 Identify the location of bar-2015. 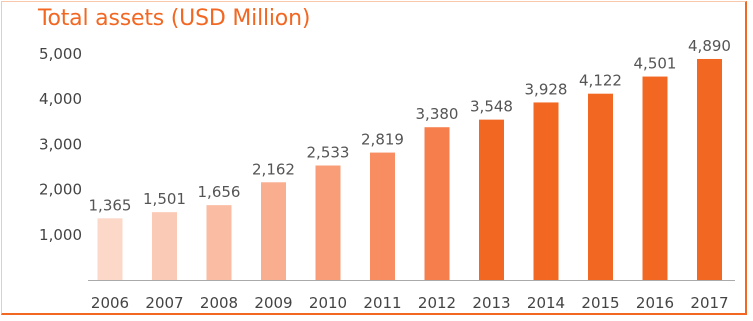
(600, 186).